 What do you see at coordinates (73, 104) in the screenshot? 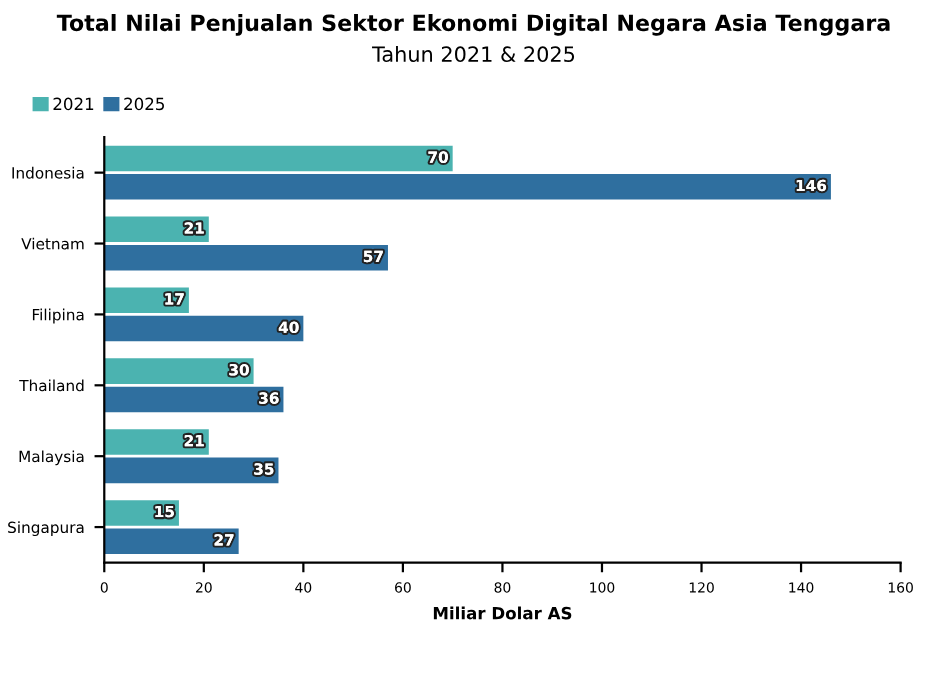
I see `legend-label: 2021` at bounding box center [73, 104].